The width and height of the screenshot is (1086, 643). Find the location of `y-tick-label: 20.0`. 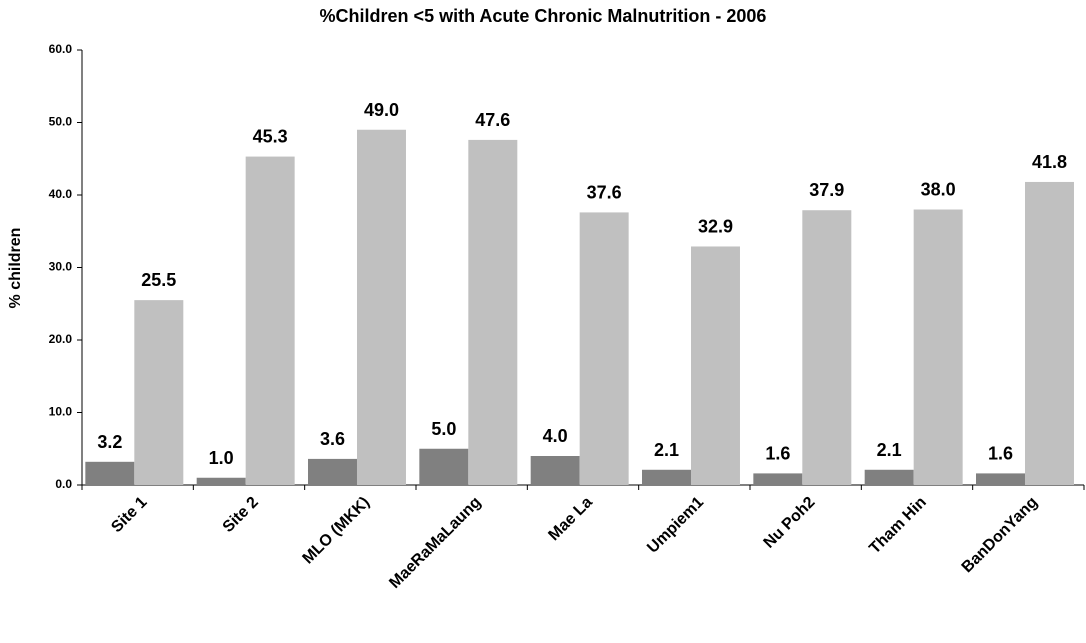

y-tick-label: 20.0 is located at coordinates (61, 339).